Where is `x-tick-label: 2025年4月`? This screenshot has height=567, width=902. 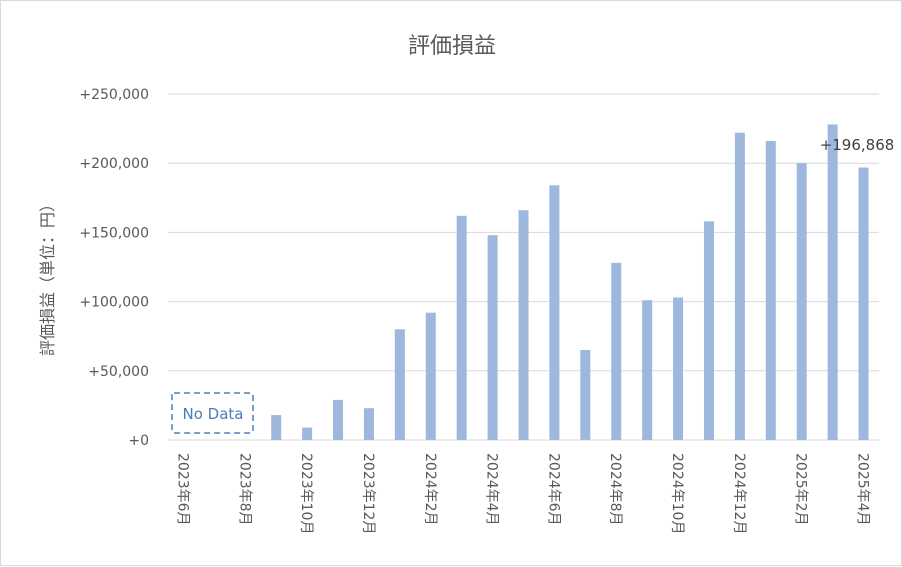
x-tick-label: 2025年4月 is located at coordinates (863, 489).